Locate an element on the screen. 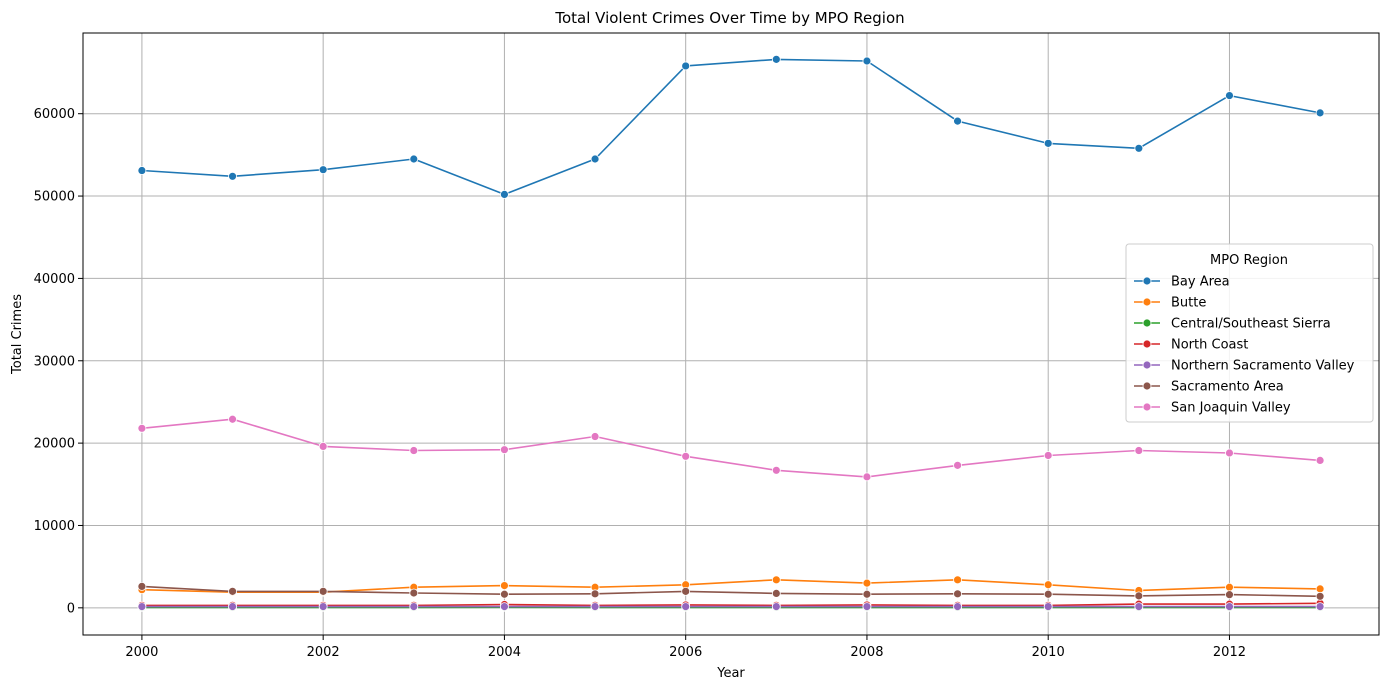 The image size is (1389, 690). legend-item: San Joaquin Valley is located at coordinates (1212, 408).